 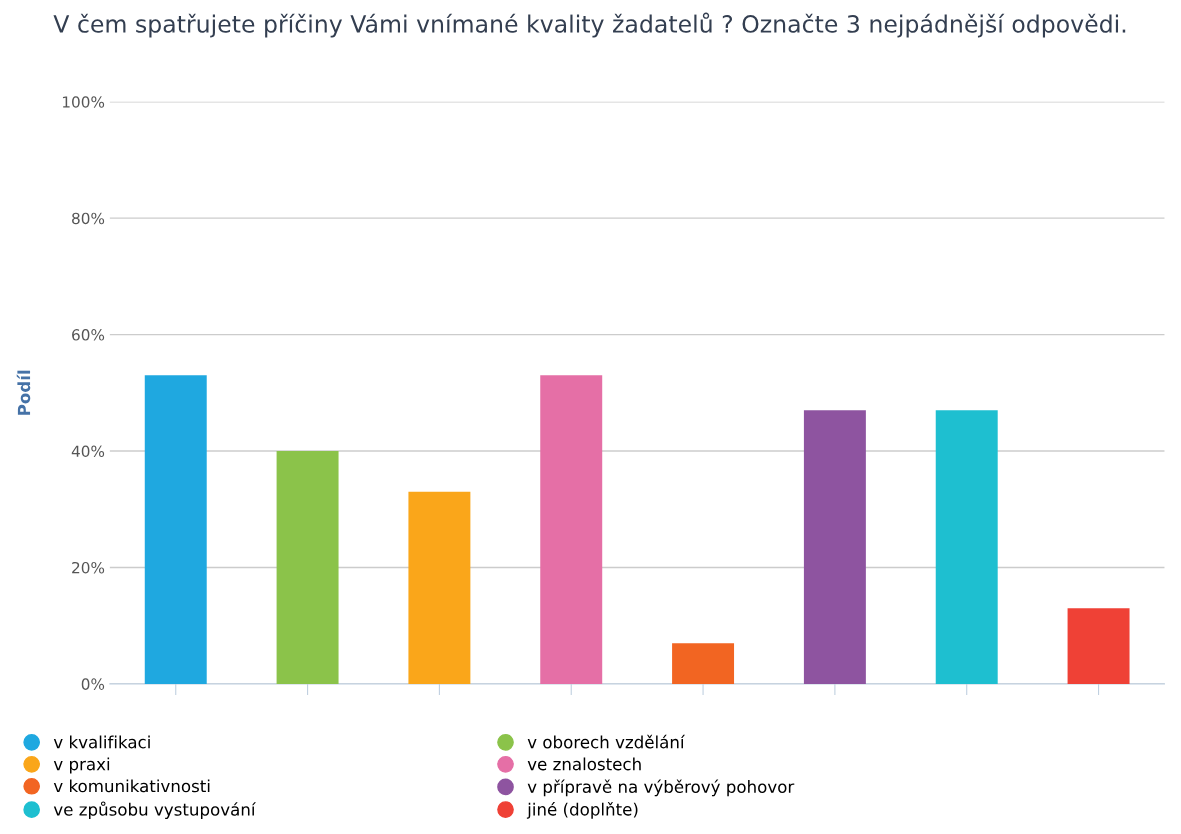 What do you see at coordinates (88, 335) in the screenshot?
I see `y-tick-label: 60%` at bounding box center [88, 335].